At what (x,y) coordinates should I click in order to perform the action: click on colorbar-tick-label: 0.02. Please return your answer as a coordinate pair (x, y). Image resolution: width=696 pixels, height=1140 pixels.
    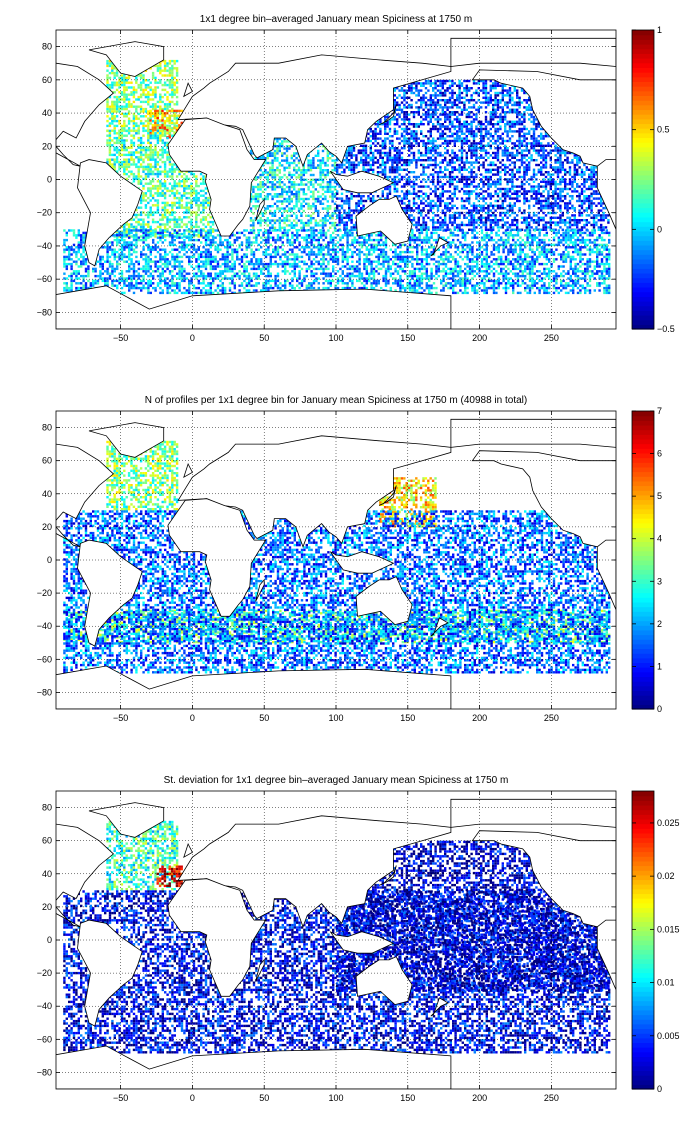
    Looking at the image, I should click on (666, 876).